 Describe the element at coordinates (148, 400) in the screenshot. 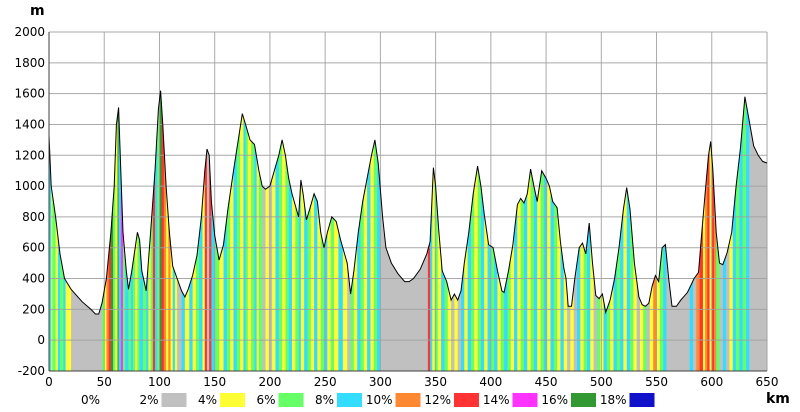

I see `legend-label: 2%` at that location.